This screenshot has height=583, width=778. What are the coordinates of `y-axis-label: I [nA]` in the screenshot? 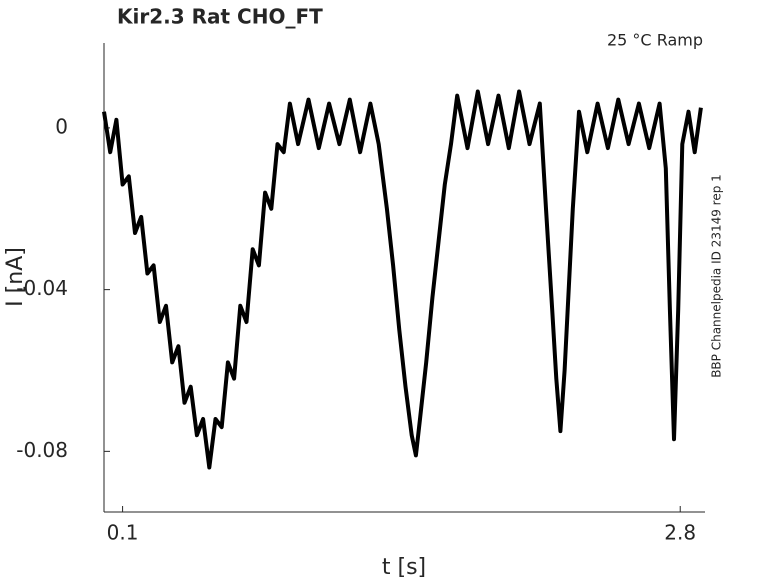 It's located at (15, 277).